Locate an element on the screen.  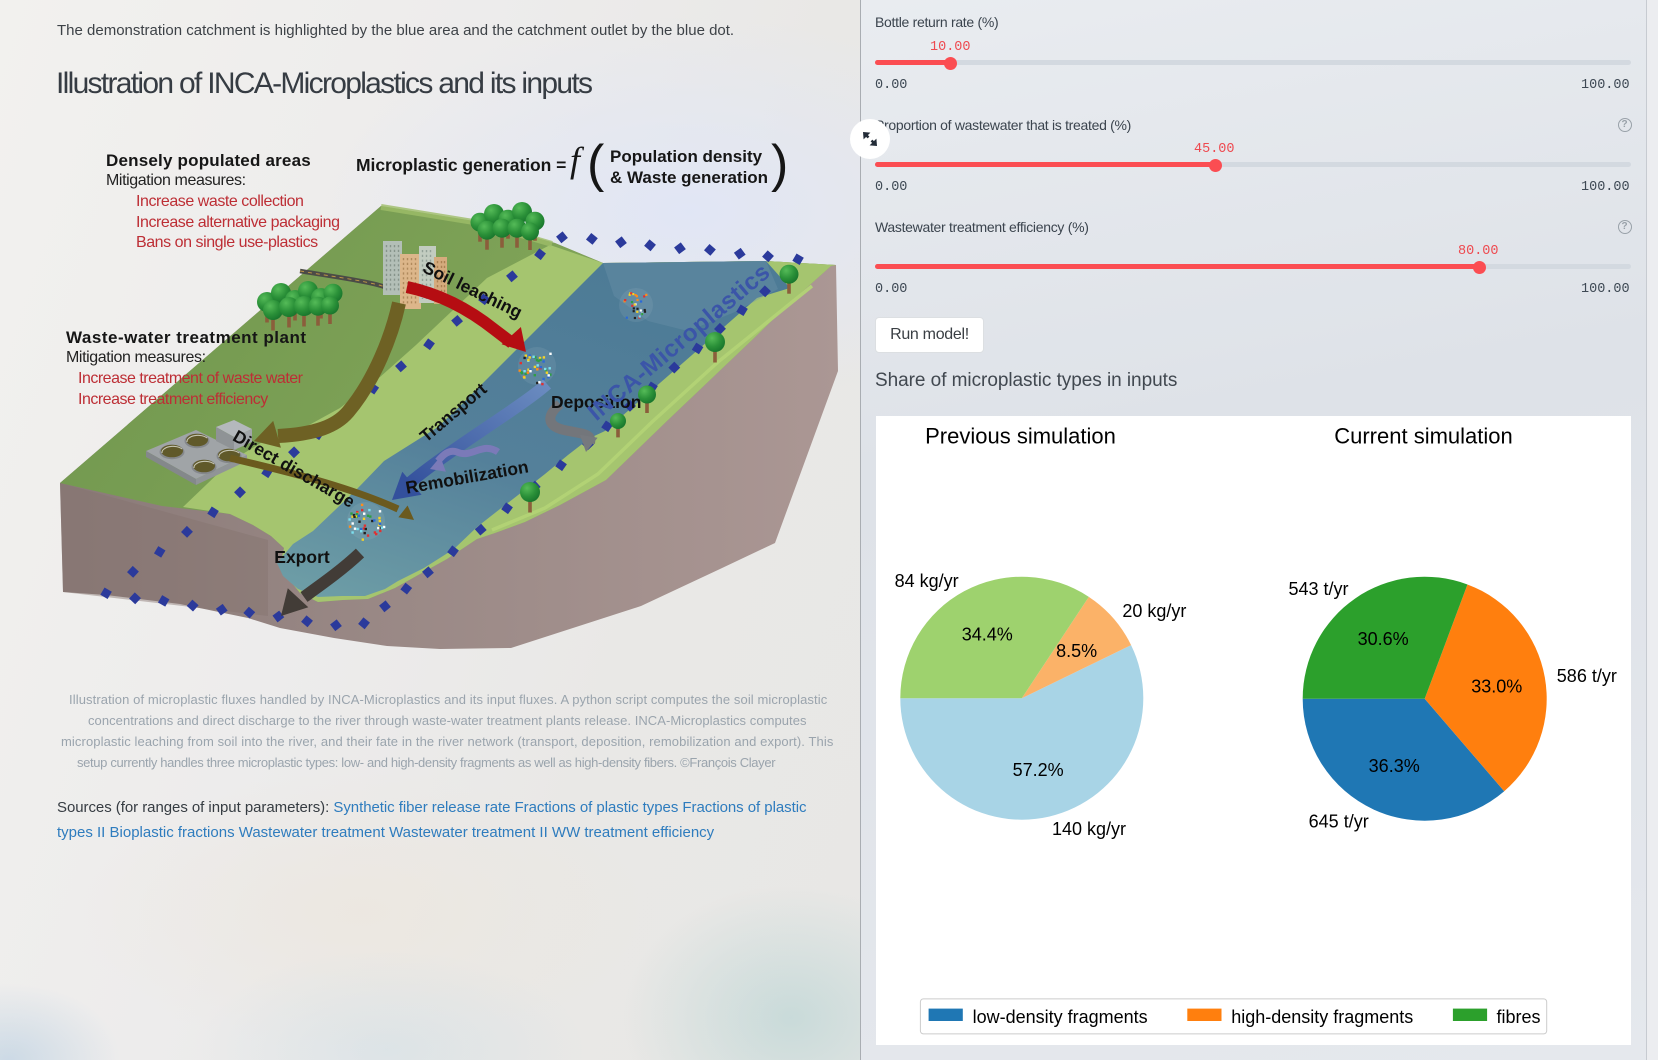
svg-text: 140 kg/yr is located at coordinates (1089, 829).